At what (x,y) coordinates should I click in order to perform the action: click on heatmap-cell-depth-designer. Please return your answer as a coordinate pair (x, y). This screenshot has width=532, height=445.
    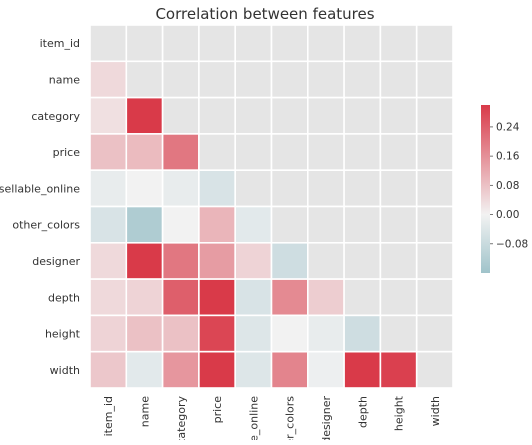
    Looking at the image, I should click on (325, 297).